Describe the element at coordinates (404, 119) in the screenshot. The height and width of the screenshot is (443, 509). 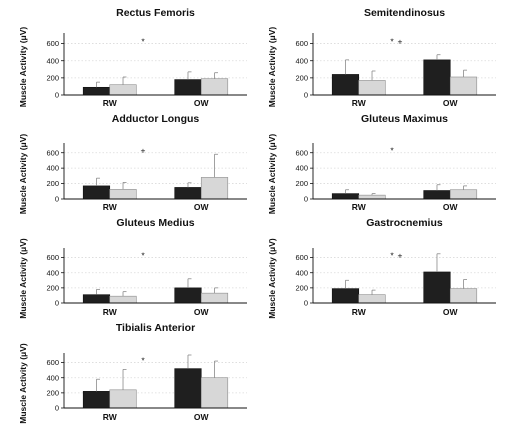
I see `chart-title: Gluteus Maximus` at that location.